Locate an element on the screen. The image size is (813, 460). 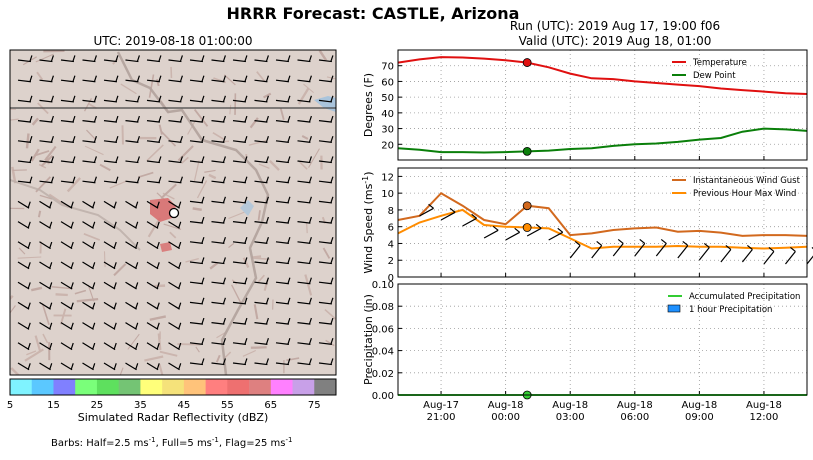
run-title: Run (UTC): 2019 Aug 17, 19:00 f06 is located at coordinates (615, 26).